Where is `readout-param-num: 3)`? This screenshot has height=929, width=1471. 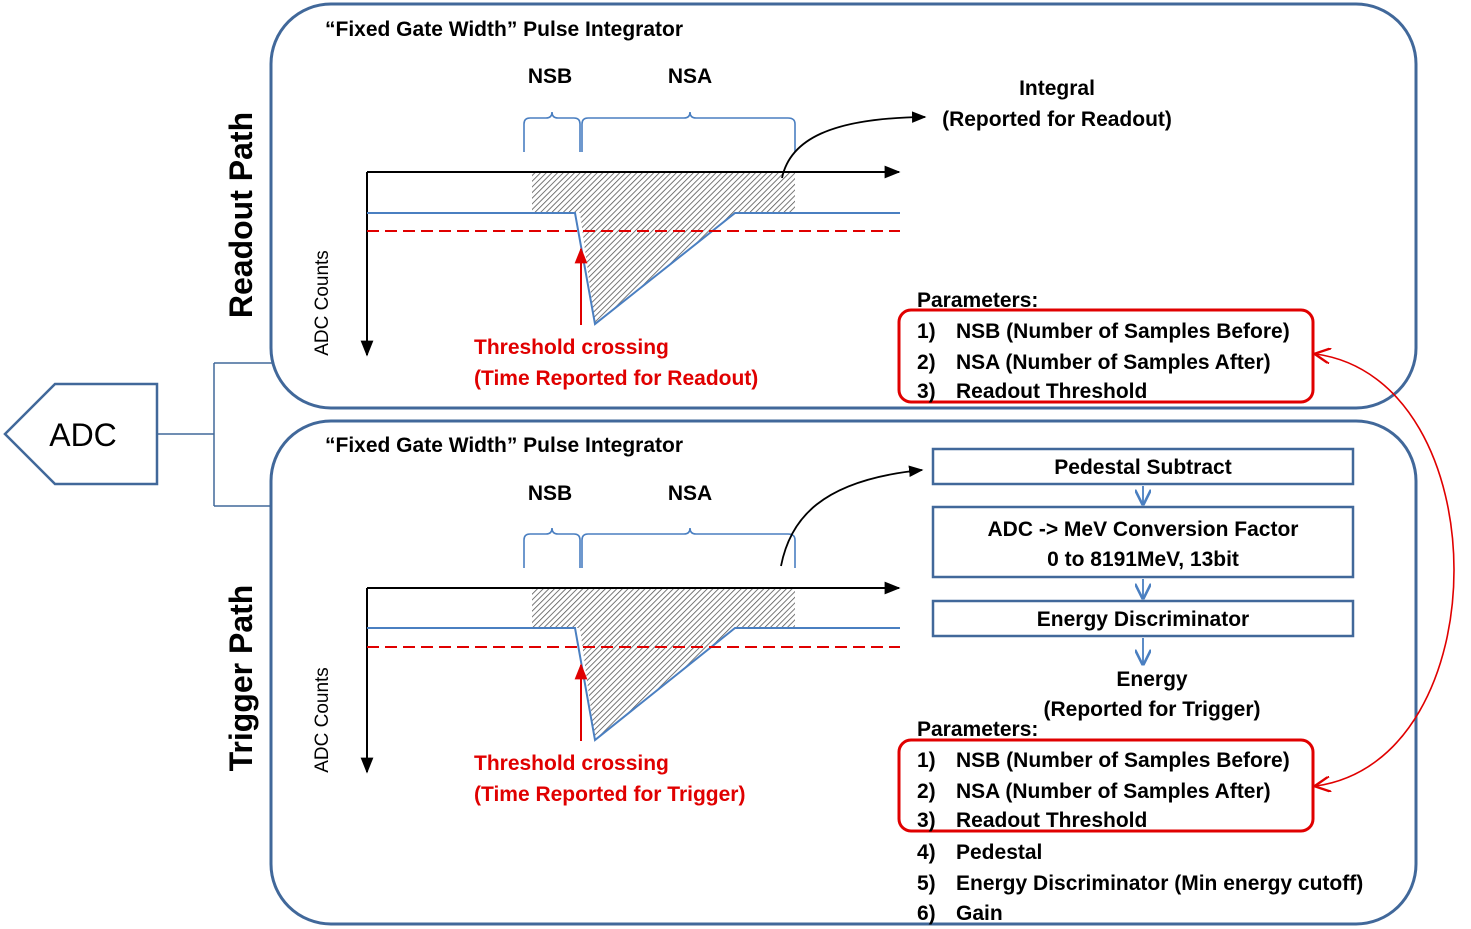 readout-param-num: 3) is located at coordinates (926, 391).